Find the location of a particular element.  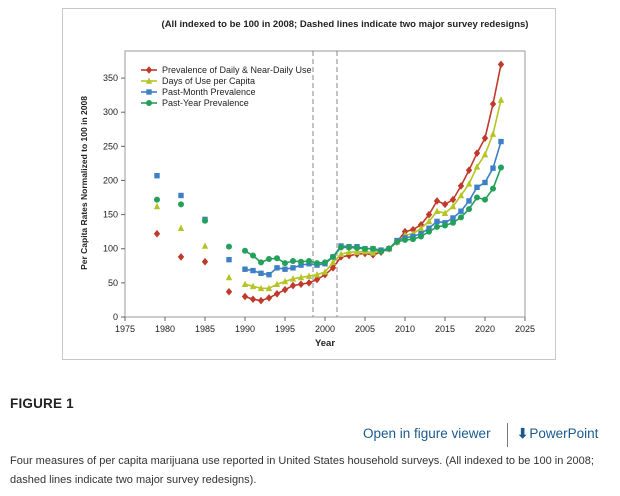

open-figure-viewer-link: Open in figure viewer is located at coordinates (427, 433).